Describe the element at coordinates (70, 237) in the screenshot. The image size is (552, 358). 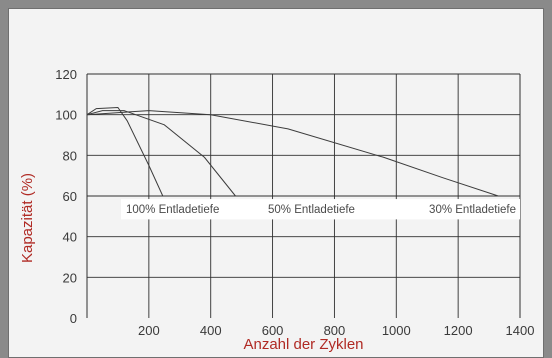
I see `y-tick-40: 40` at that location.